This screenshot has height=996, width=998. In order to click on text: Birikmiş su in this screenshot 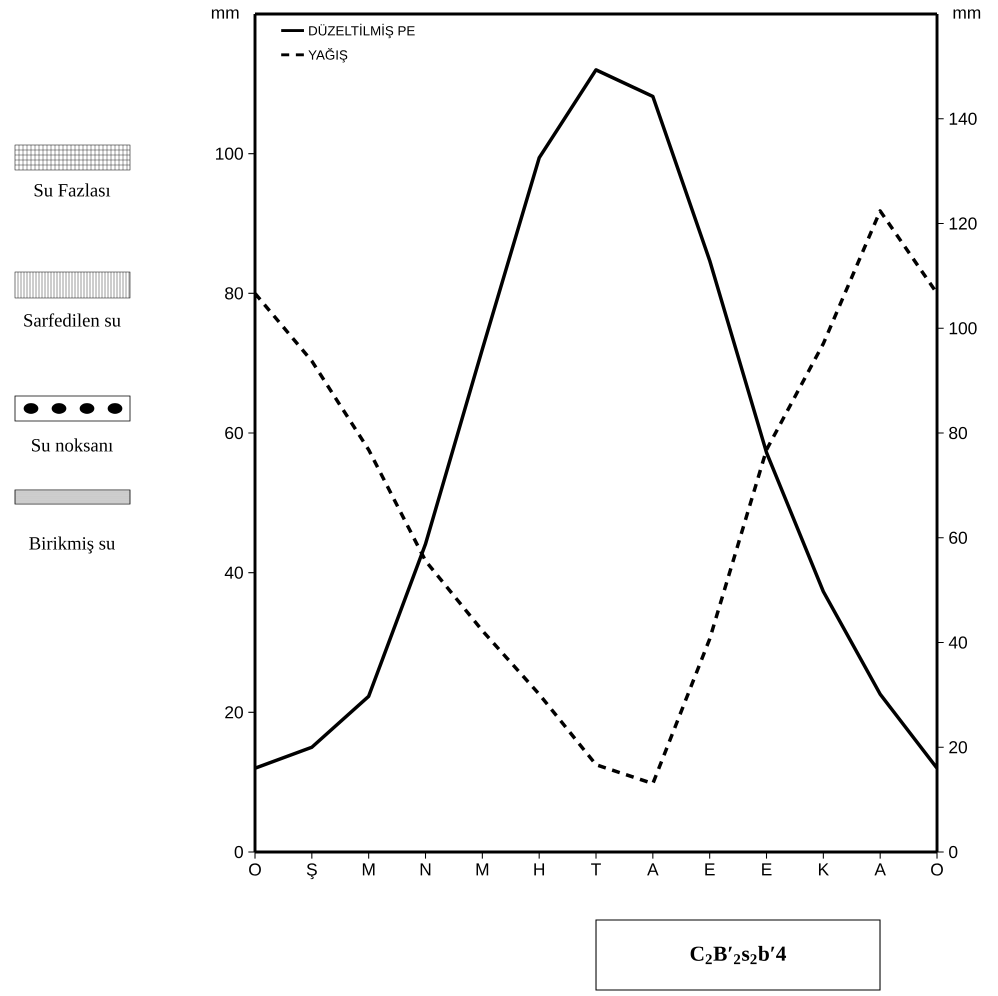, I will do `click(72, 545)`.